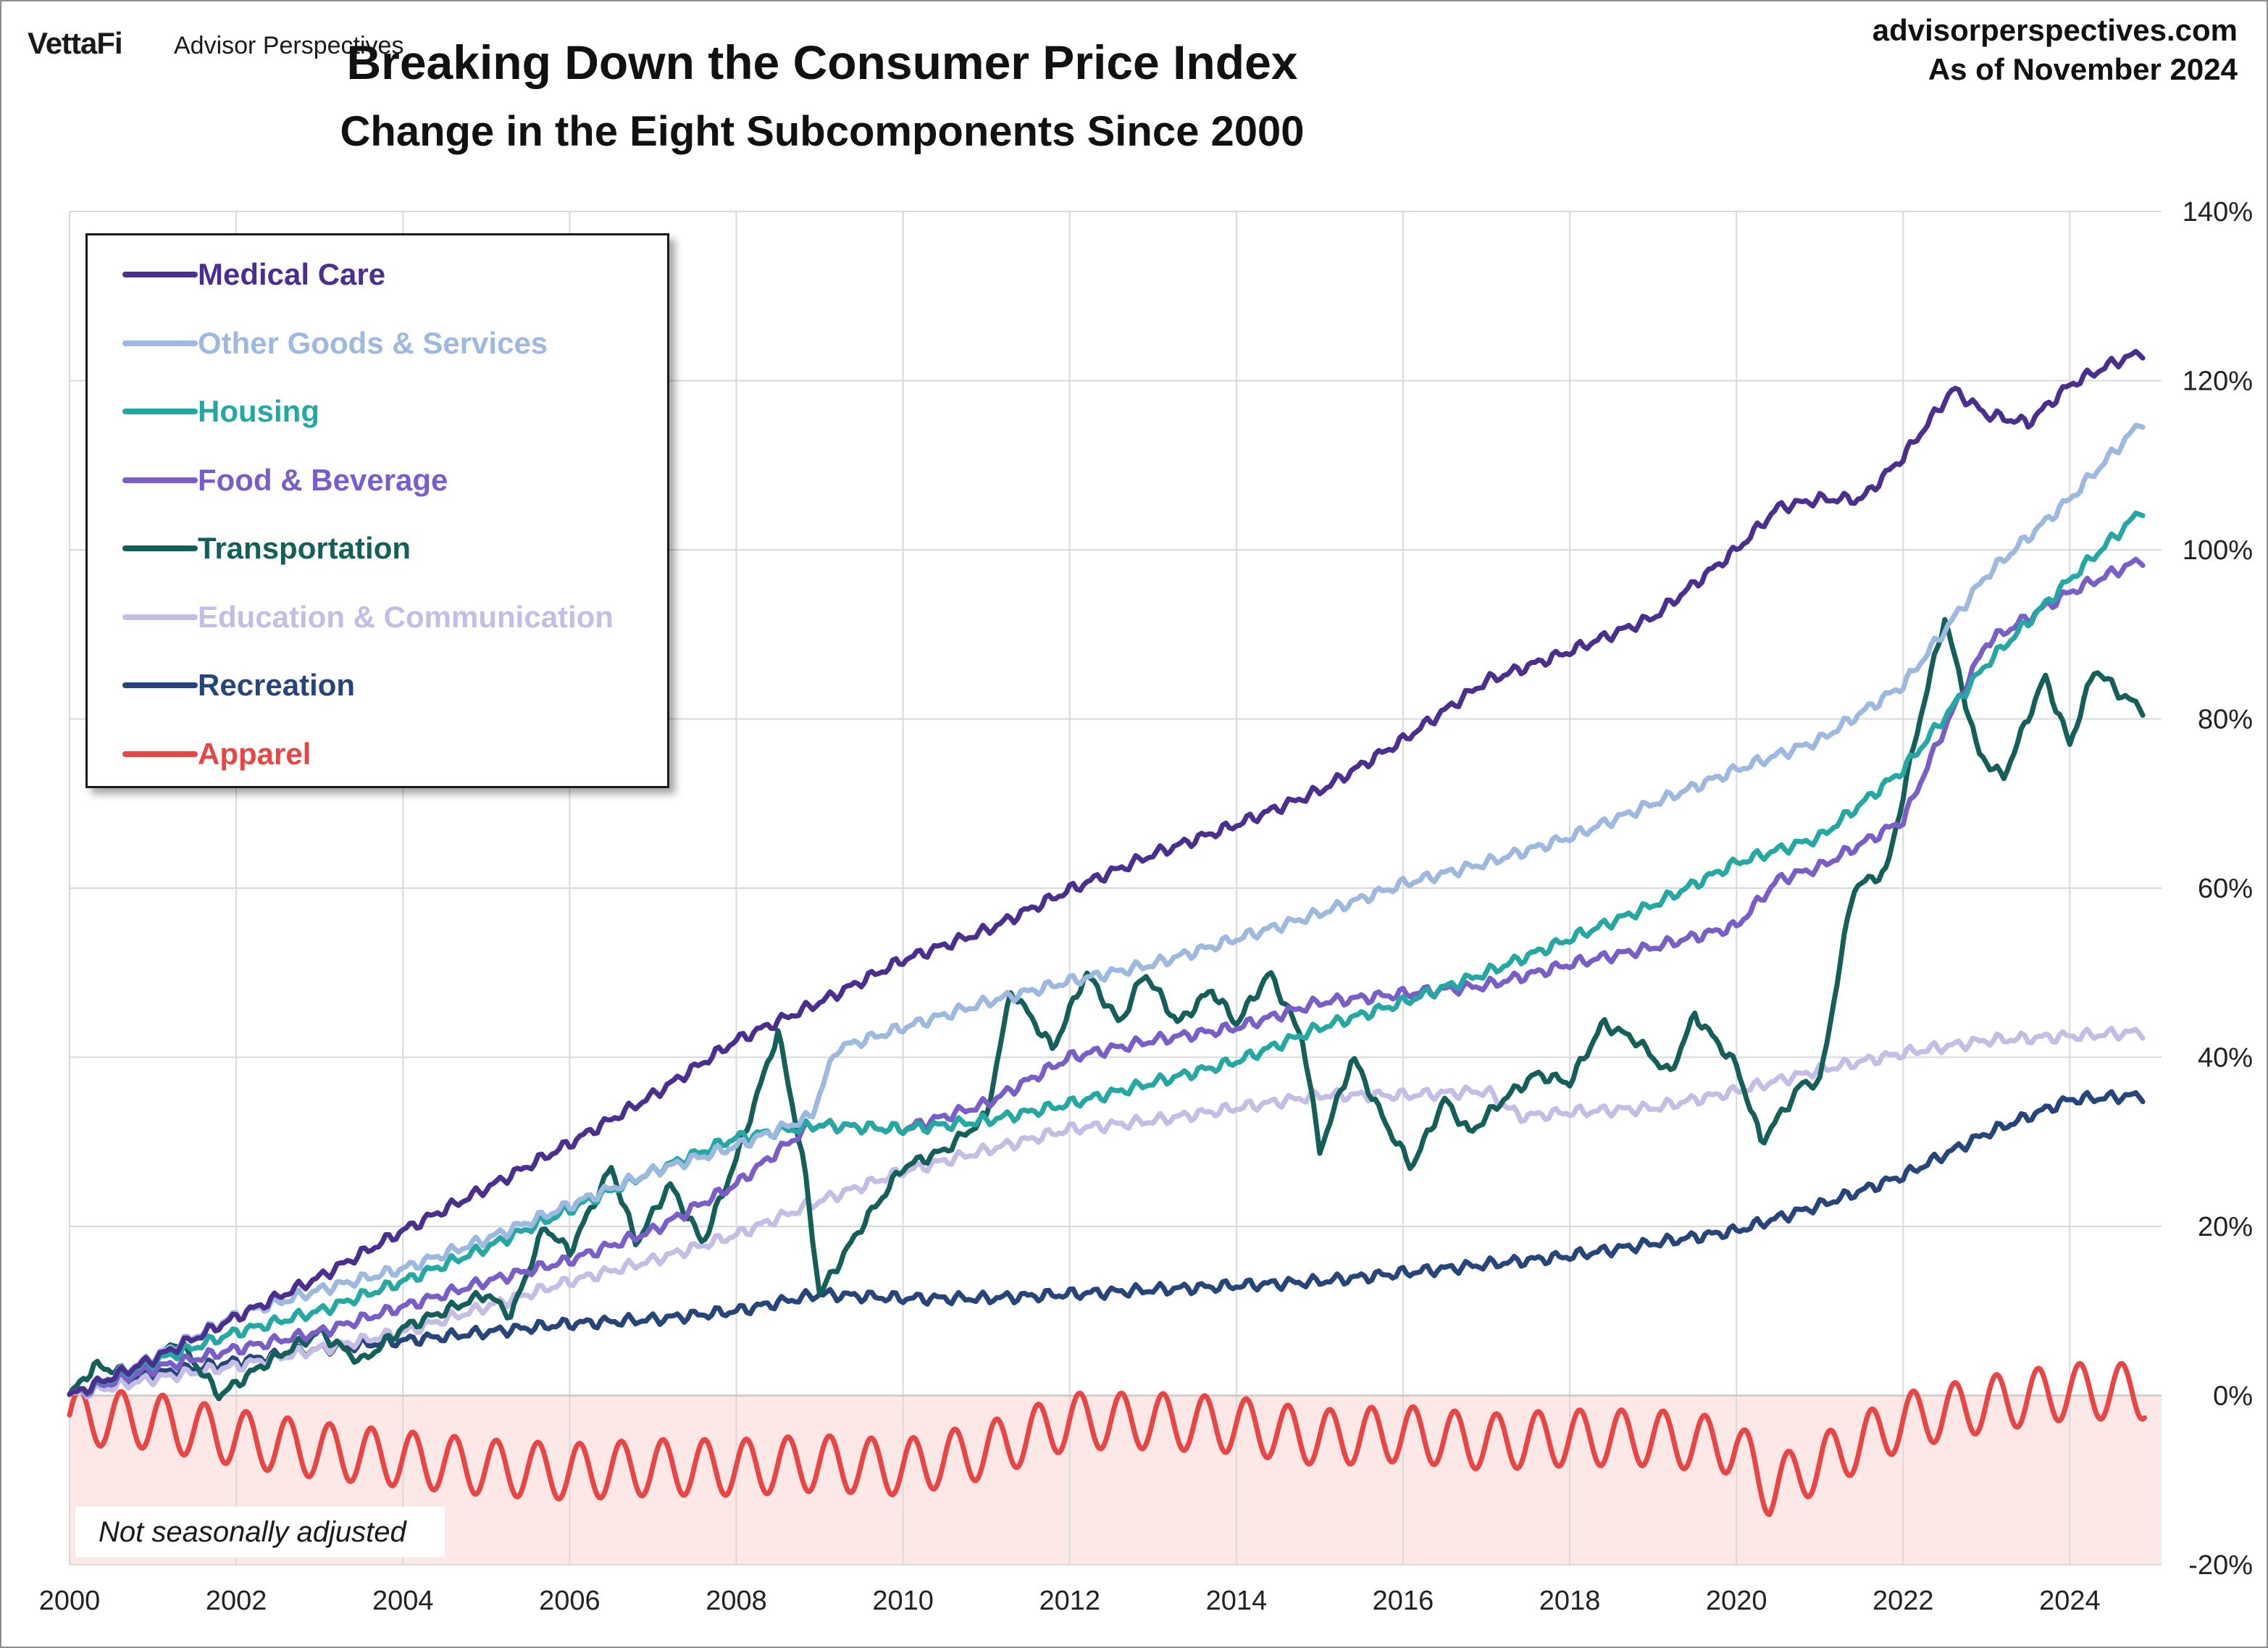  What do you see at coordinates (289, 45) in the screenshot?
I see `brand-name: Advisor Perspectives` at bounding box center [289, 45].